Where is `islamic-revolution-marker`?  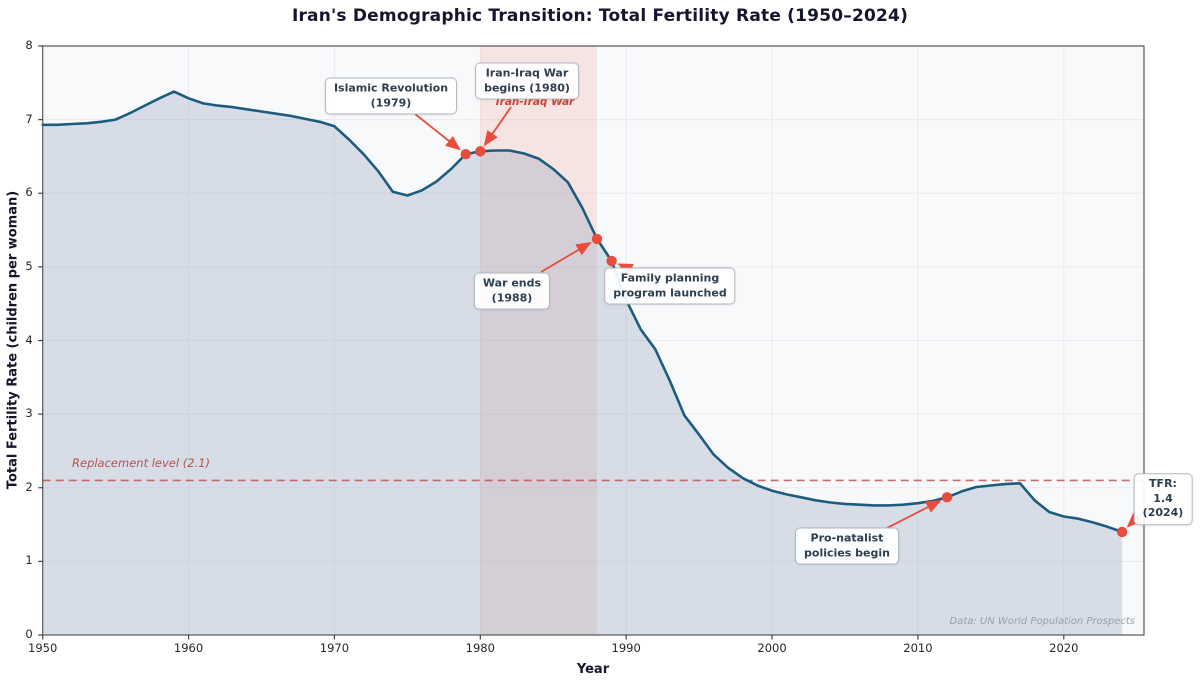 islamic-revolution-marker is located at coordinates (465, 154).